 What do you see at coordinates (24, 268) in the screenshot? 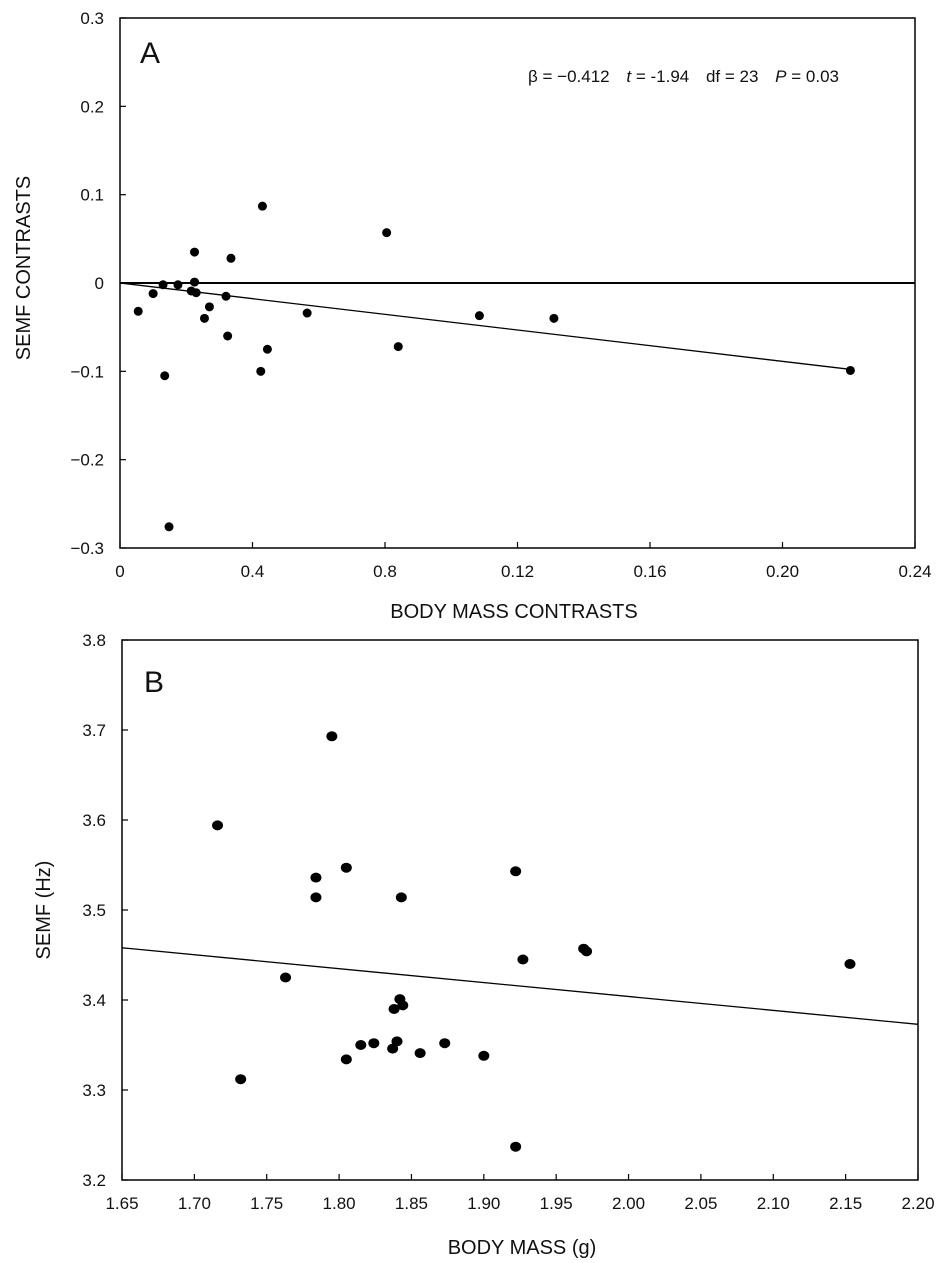
I see `panel-a-y-axis-title: SEMF CONTRASTS` at bounding box center [24, 268].